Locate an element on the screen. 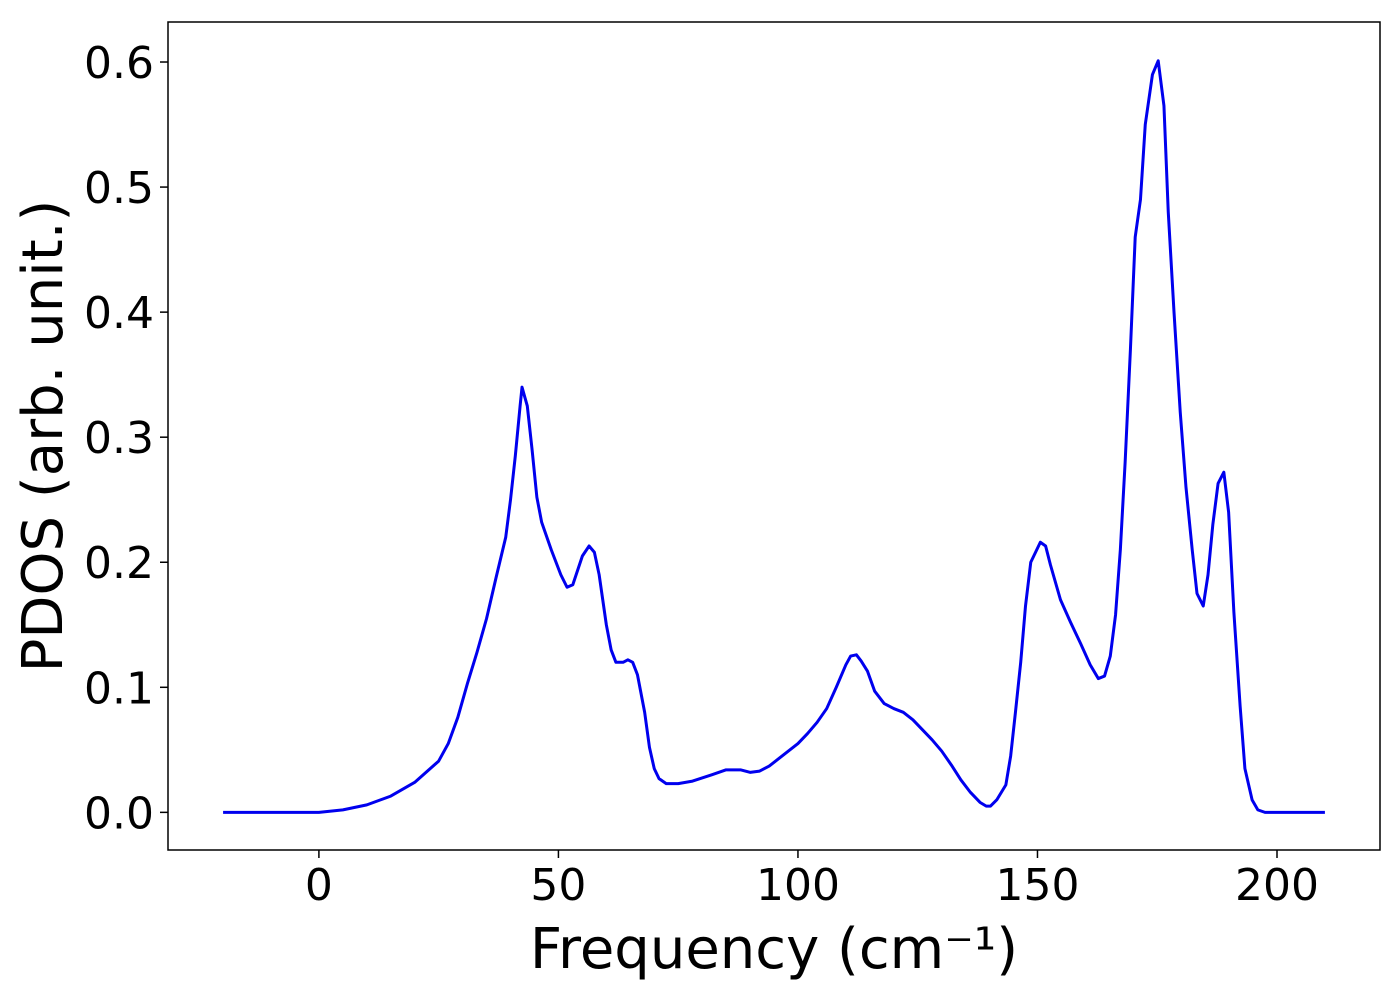 This screenshot has width=1400, height=1004. x-tick-label: 150 is located at coordinates (1037, 885).